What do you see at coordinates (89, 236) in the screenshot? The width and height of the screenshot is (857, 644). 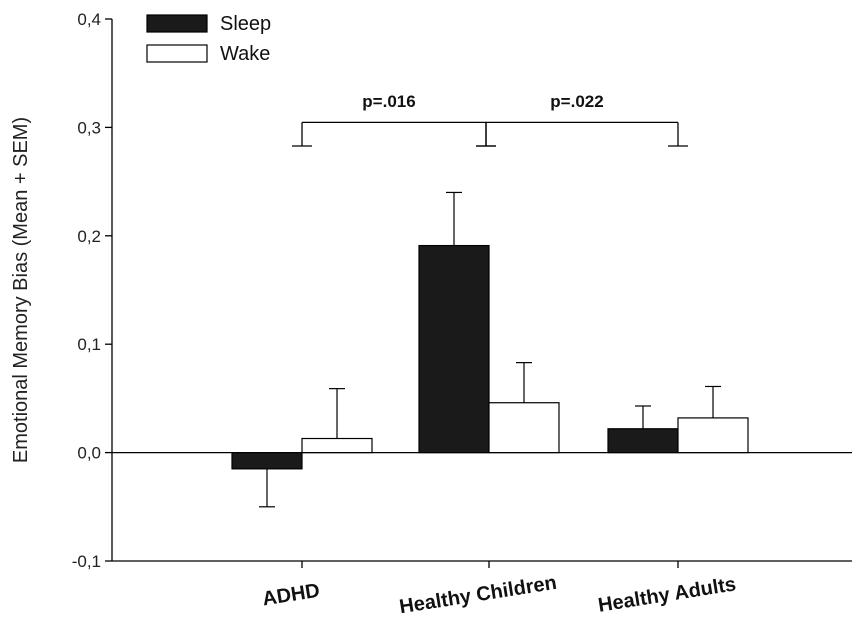 I see `y-tick-label: 0,2` at bounding box center [89, 236].